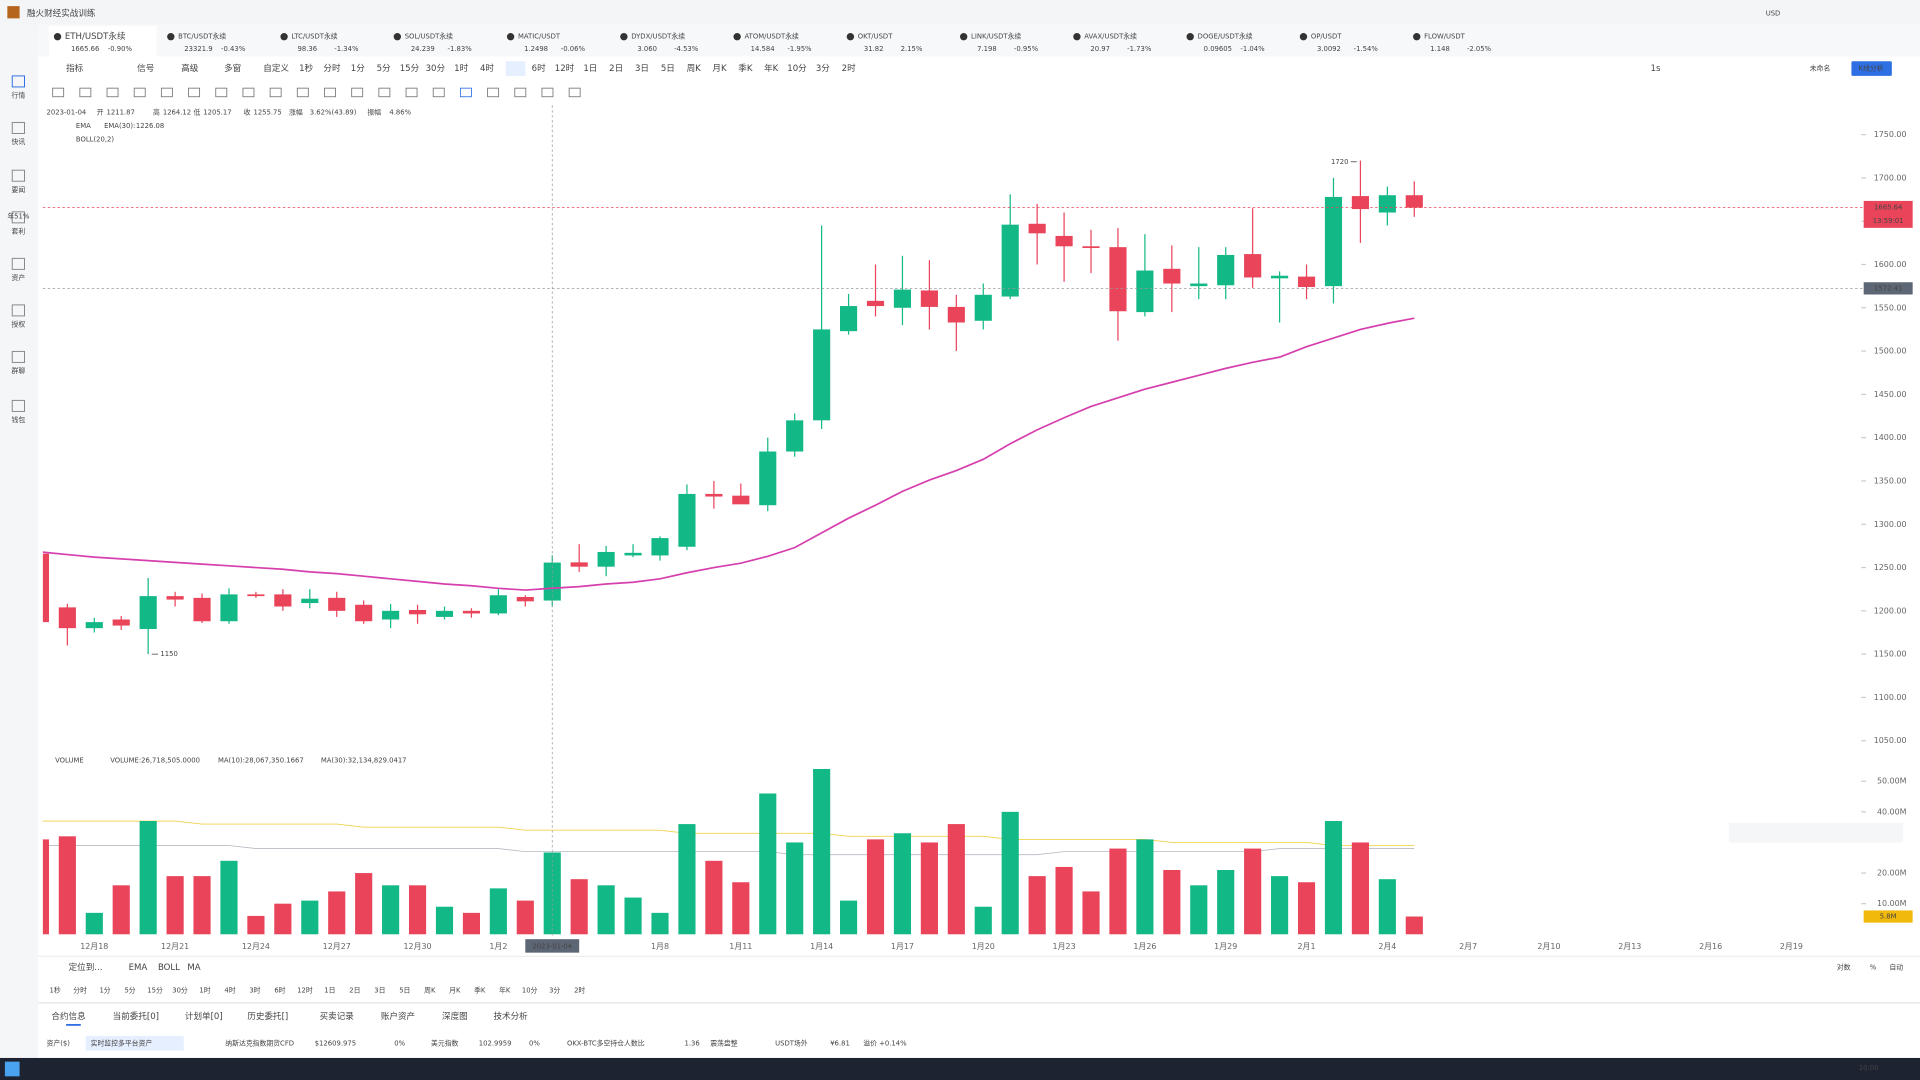  Describe the element at coordinates (55, 990) in the screenshot. I see `interval-button: 1秒` at that location.